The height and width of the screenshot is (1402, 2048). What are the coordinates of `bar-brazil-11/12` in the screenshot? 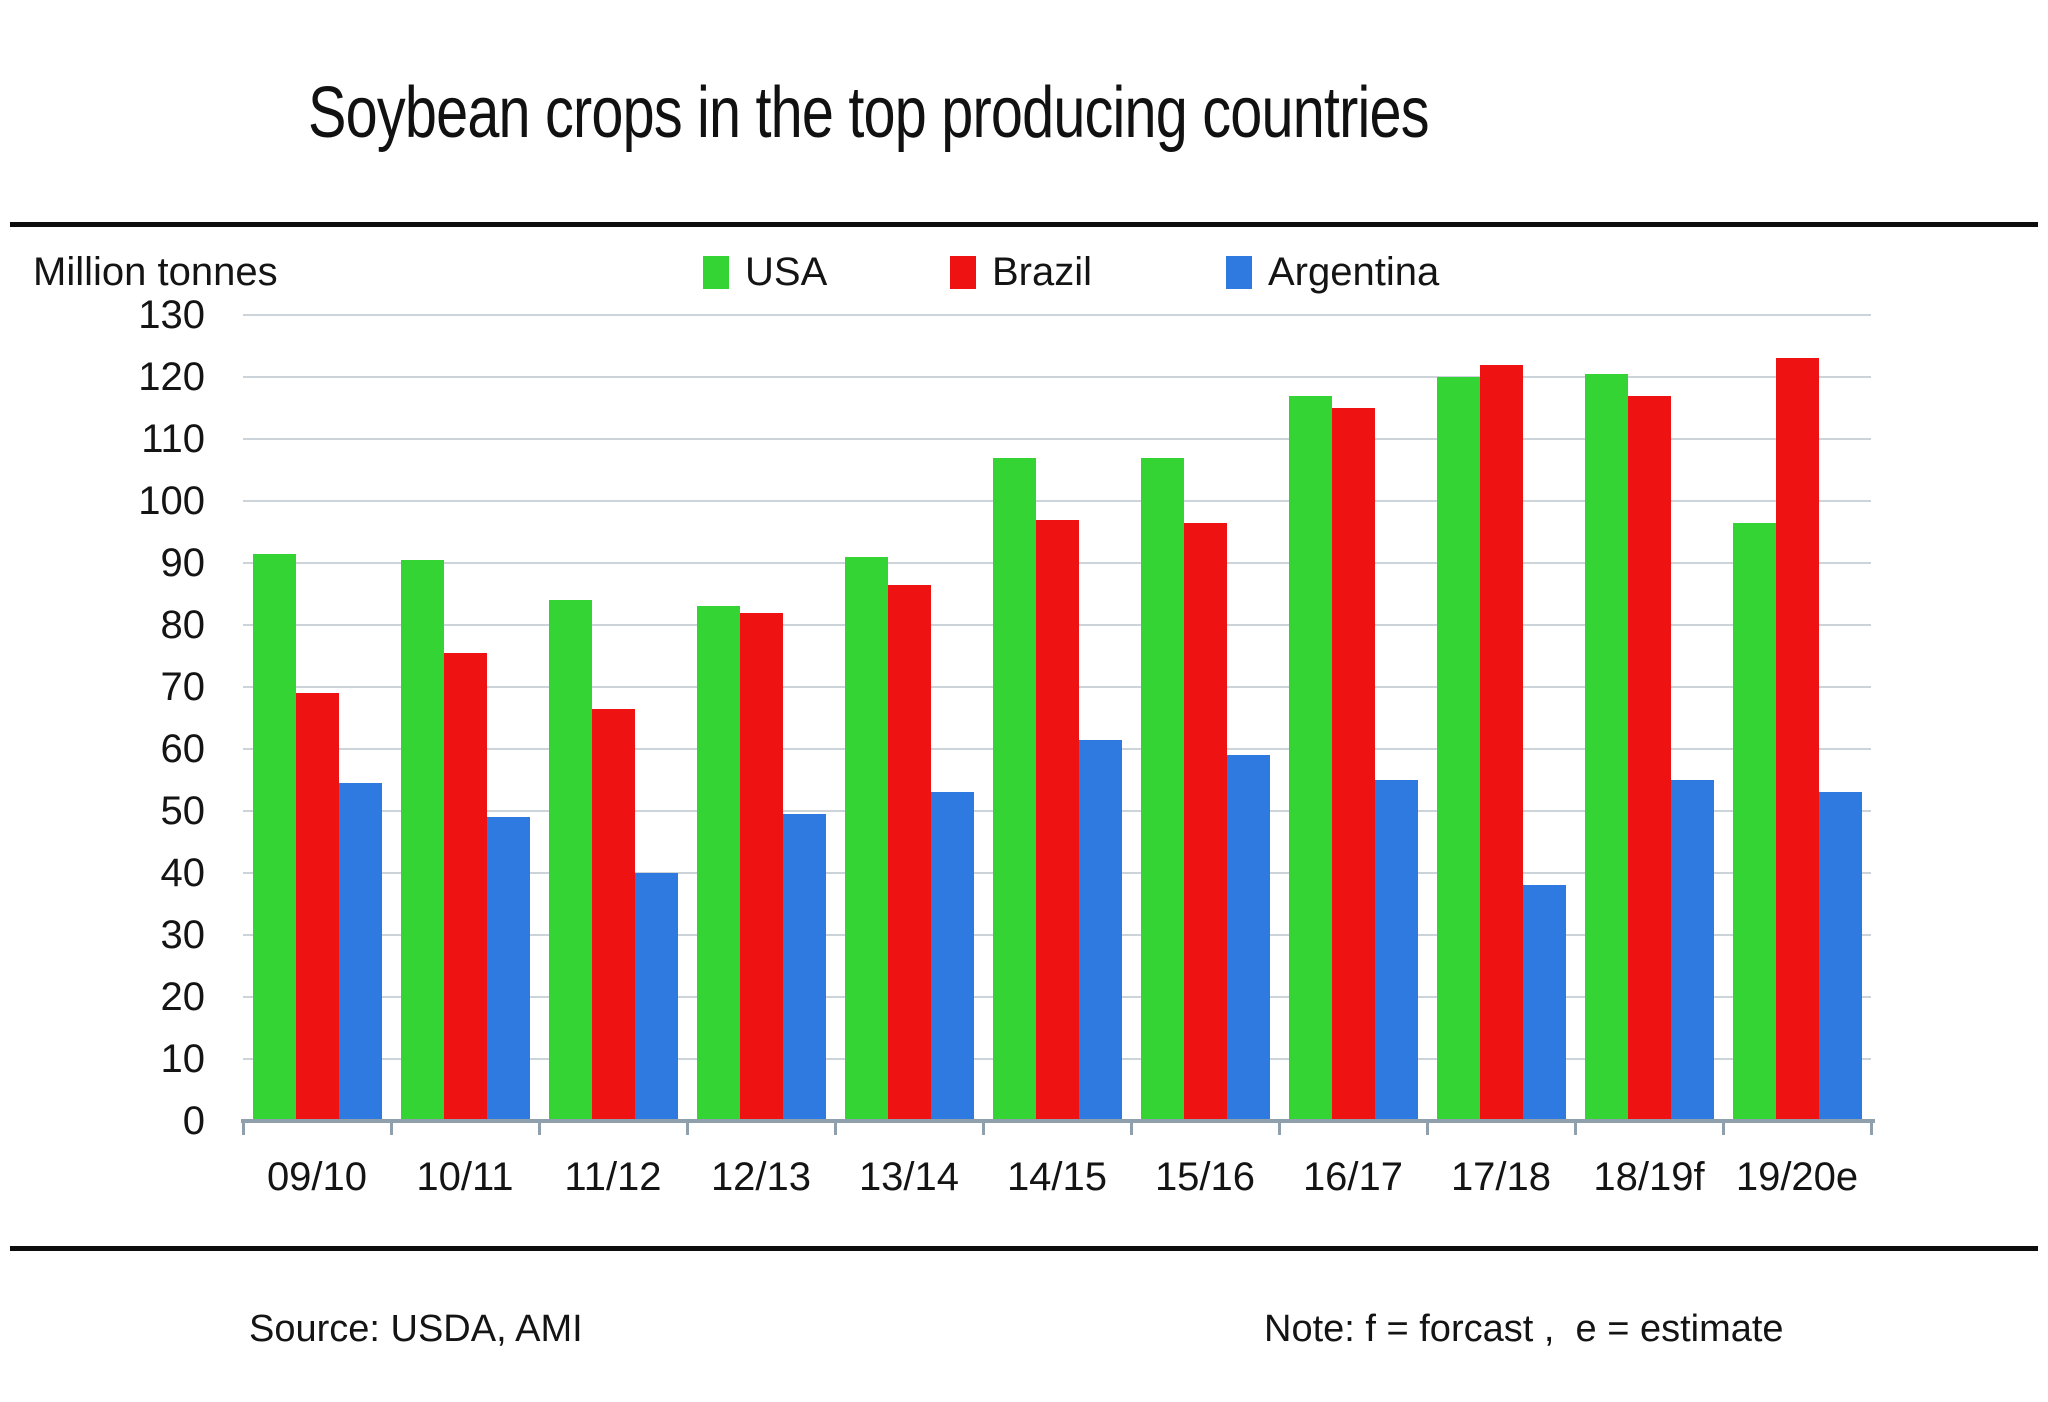 It's located at (613, 914).